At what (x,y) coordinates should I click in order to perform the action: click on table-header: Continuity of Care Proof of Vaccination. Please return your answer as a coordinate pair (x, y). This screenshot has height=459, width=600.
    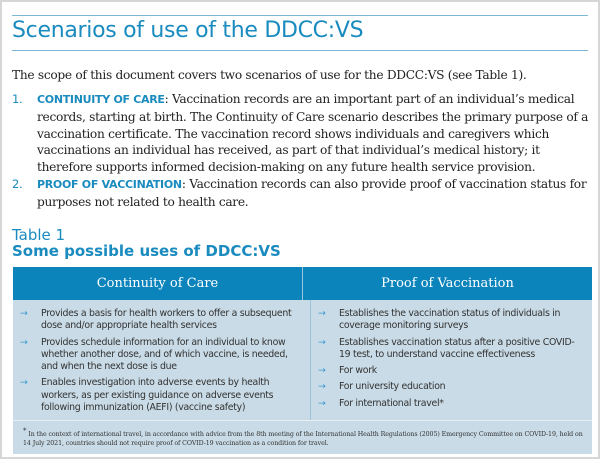
    Looking at the image, I should click on (302, 283).